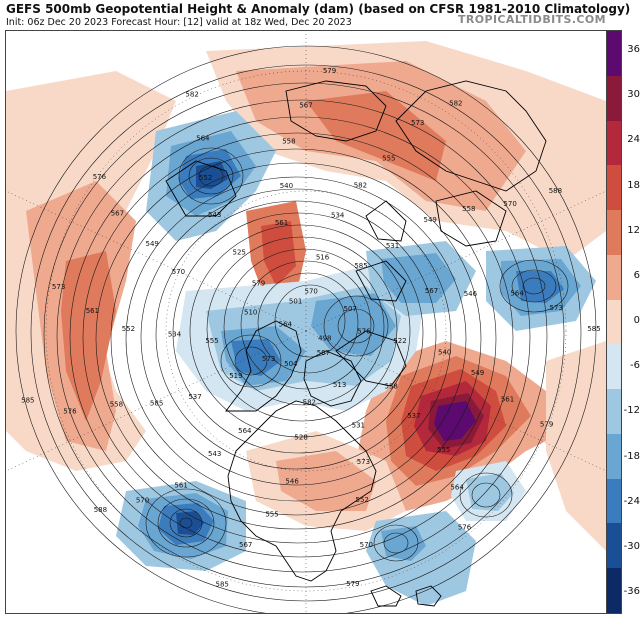  What do you see at coordinates (300, 438) in the screenshot?
I see `contour-label: 528` at bounding box center [300, 438].